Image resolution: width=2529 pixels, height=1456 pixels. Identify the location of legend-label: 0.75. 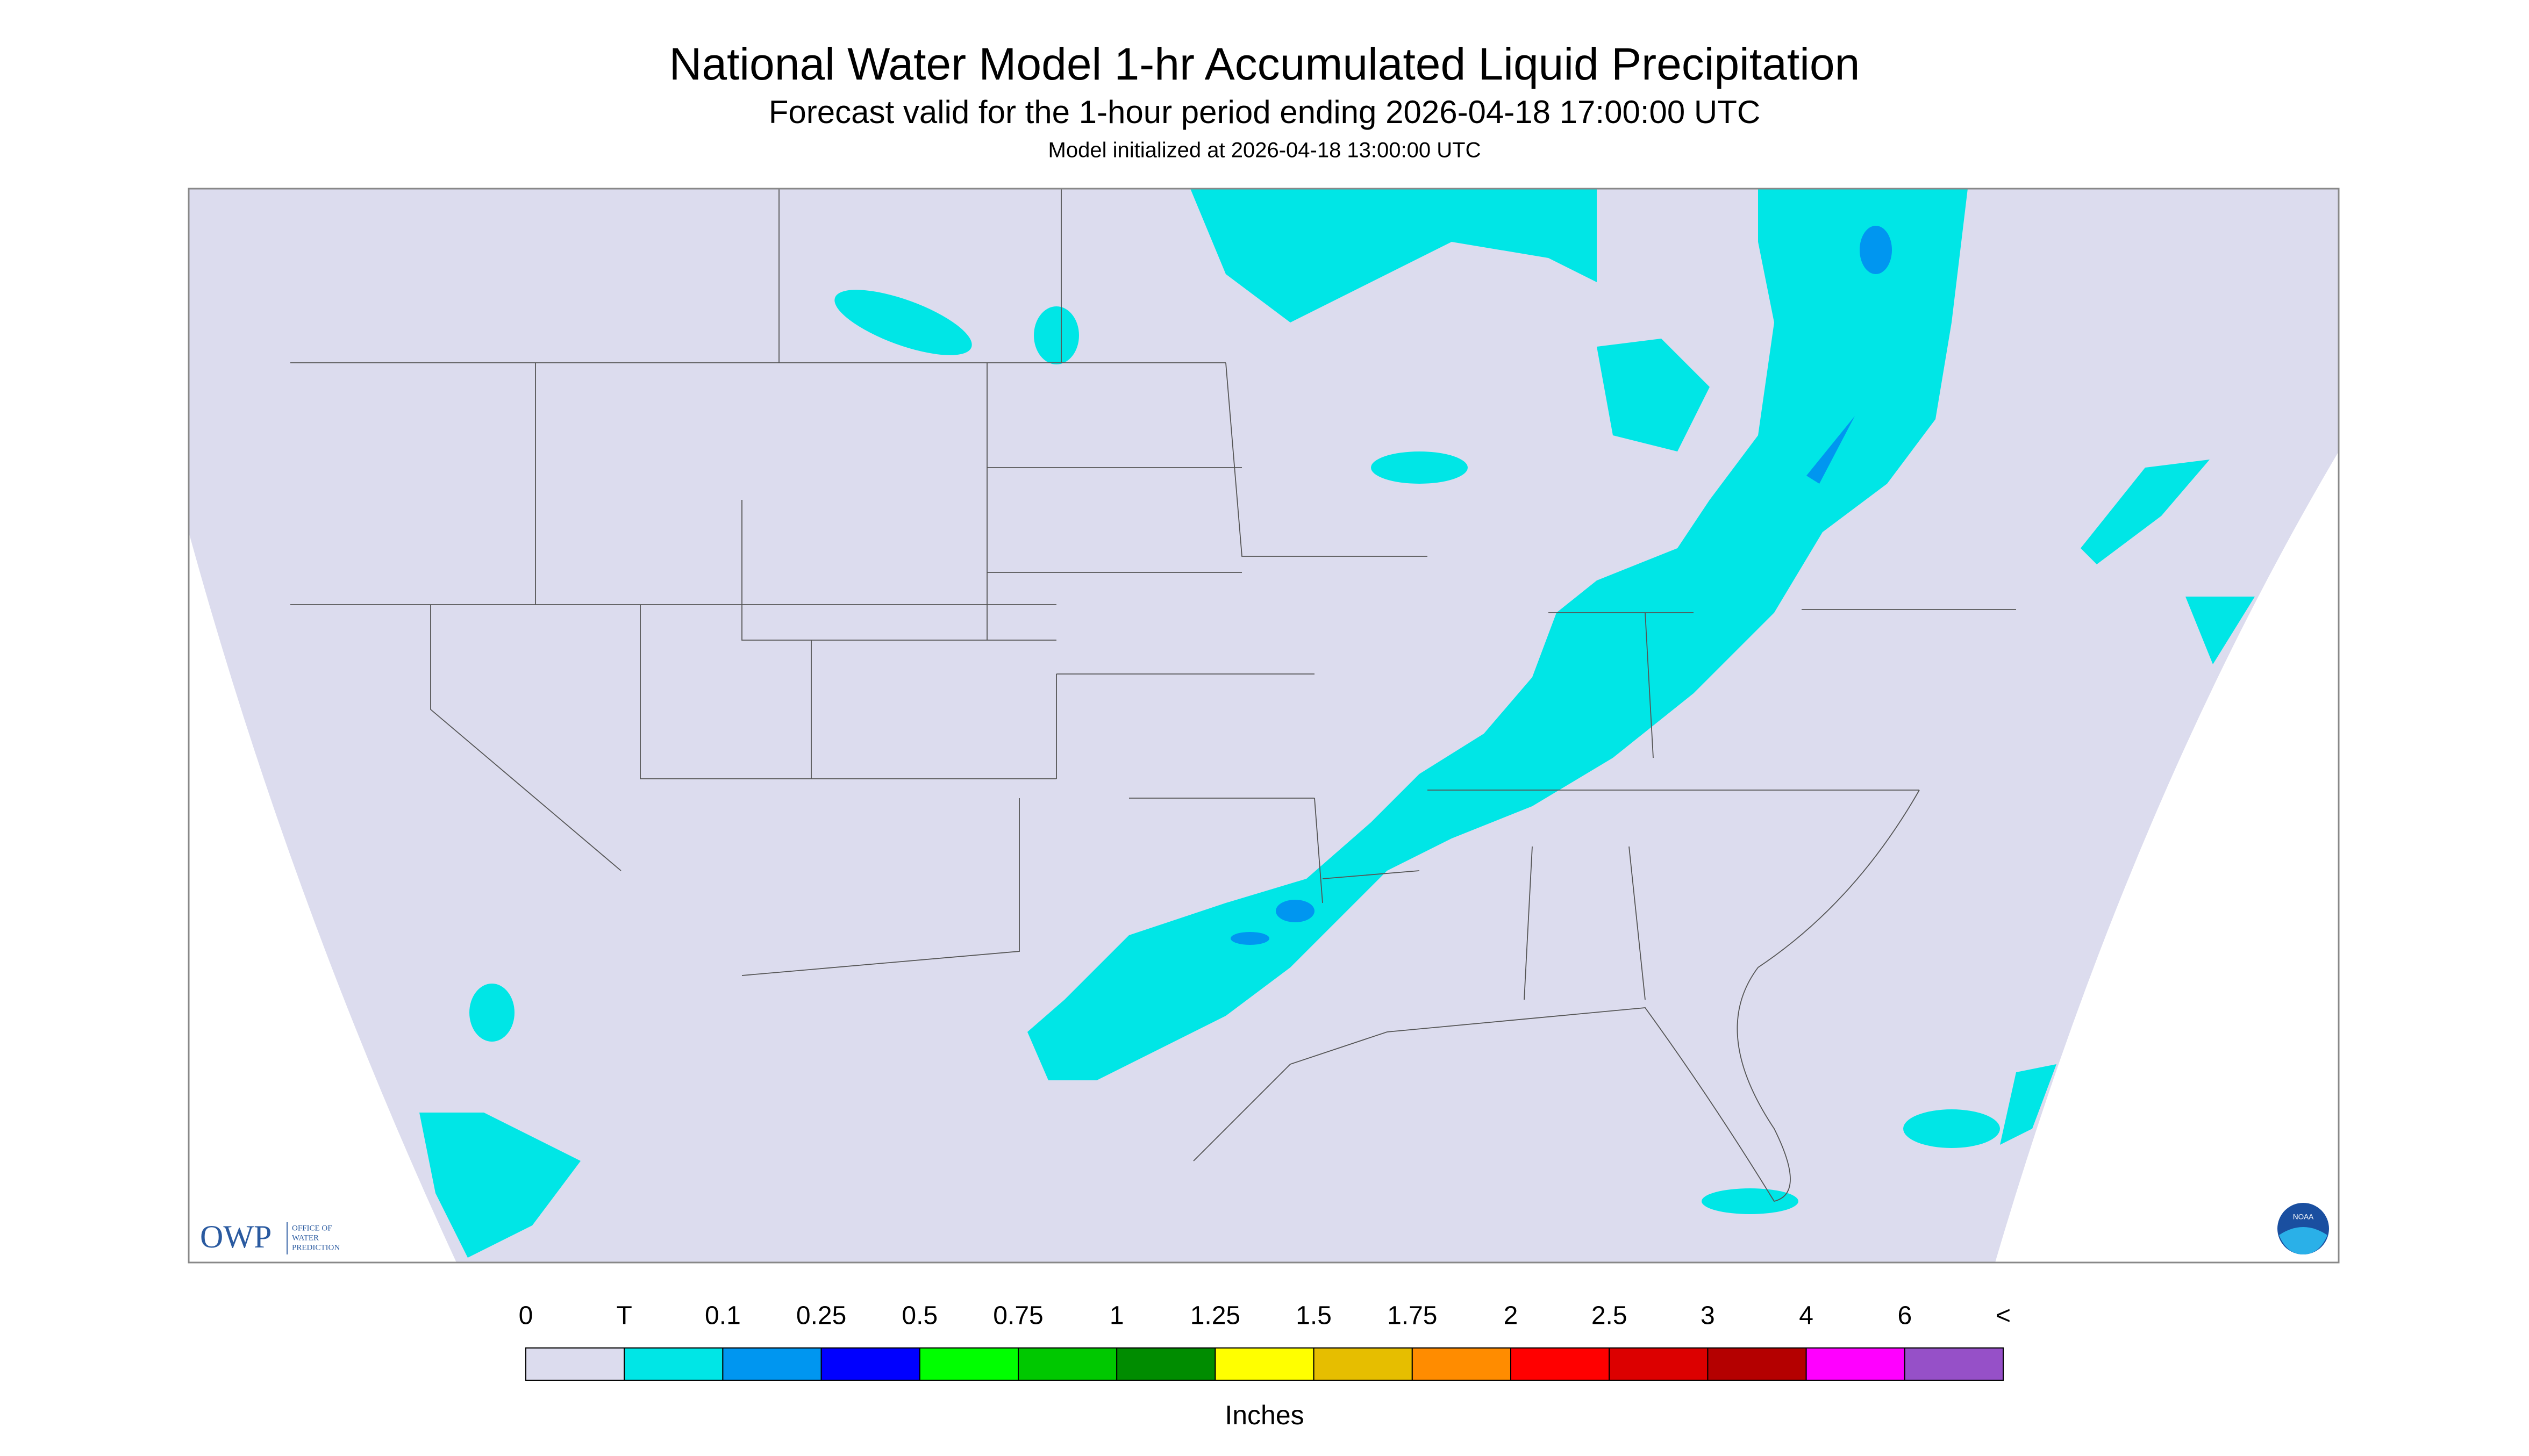
(1018, 1316).